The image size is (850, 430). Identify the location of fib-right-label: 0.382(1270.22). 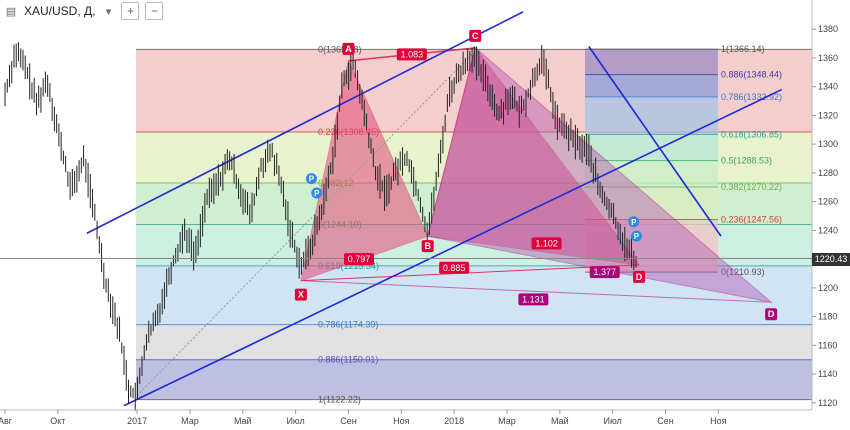
(751, 187).